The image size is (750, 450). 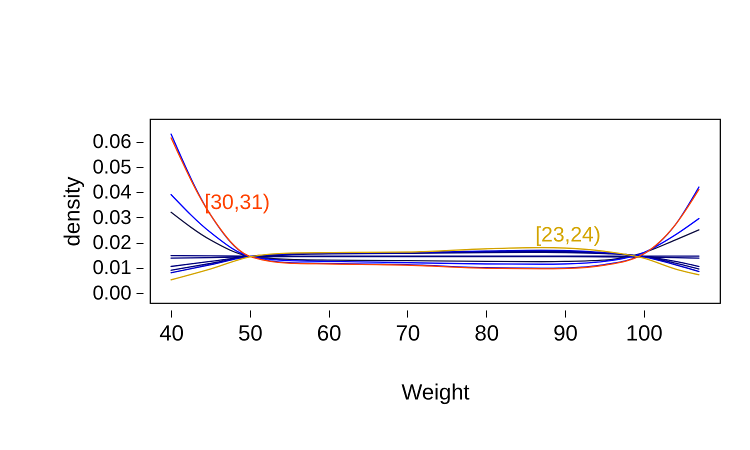 What do you see at coordinates (171, 333) in the screenshot?
I see `x-tick-label: 40` at bounding box center [171, 333].